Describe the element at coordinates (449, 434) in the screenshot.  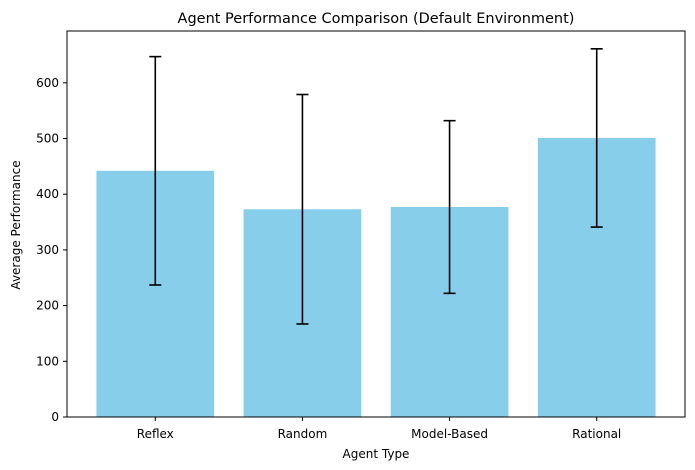
I see `x-tick-label: Model-Based` at that location.